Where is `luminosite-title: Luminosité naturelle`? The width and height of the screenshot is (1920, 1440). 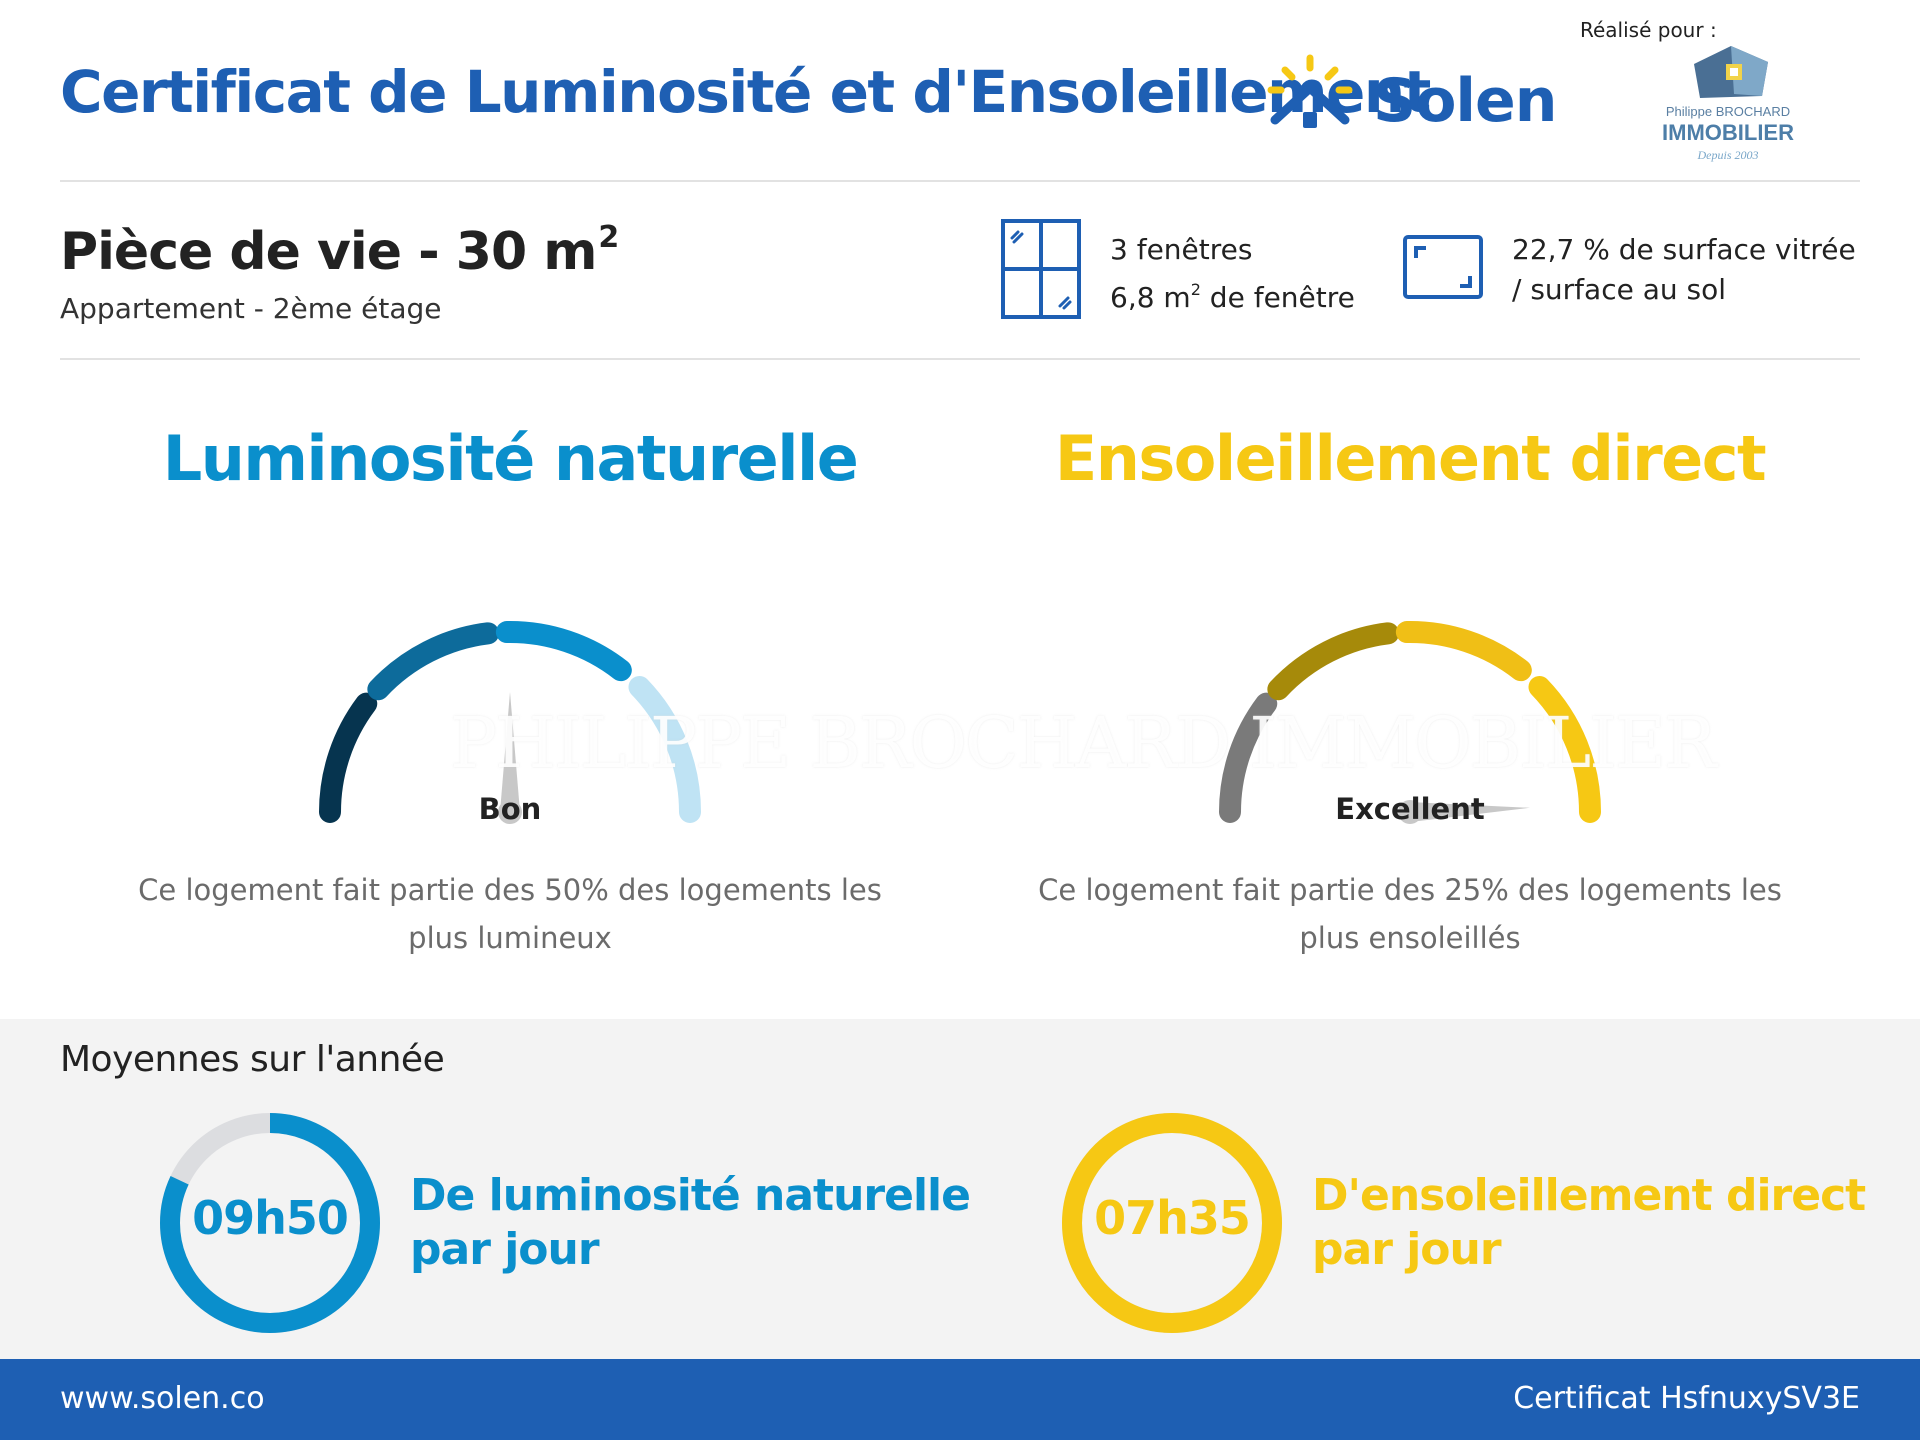
luminosite-title: Luminosité naturelle is located at coordinates (510, 458).